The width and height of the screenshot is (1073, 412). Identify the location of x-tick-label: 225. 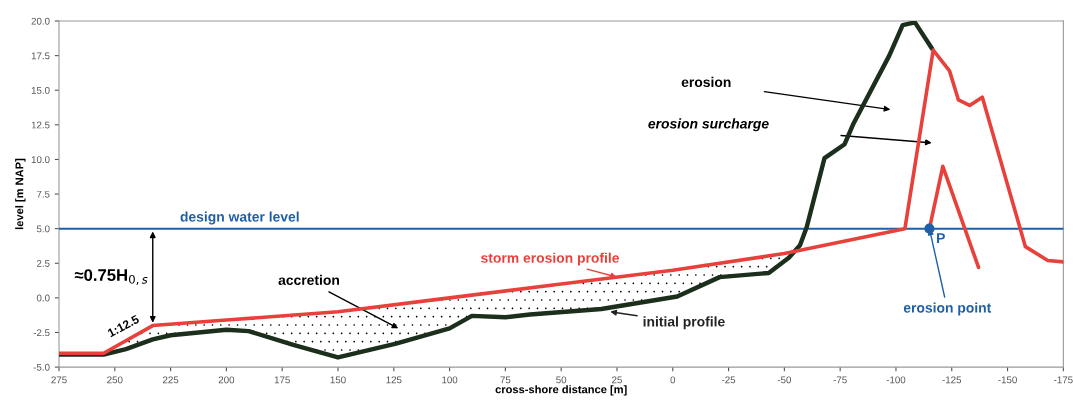
(170, 380).